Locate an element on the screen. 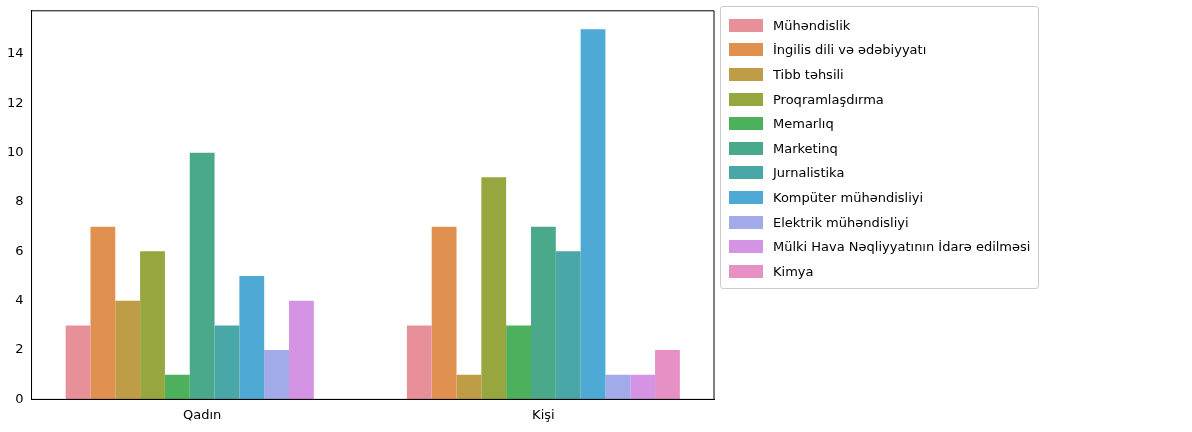 This screenshot has width=1192, height=432. legend-label: Kompüter mühəndisliyi is located at coordinates (848, 197).